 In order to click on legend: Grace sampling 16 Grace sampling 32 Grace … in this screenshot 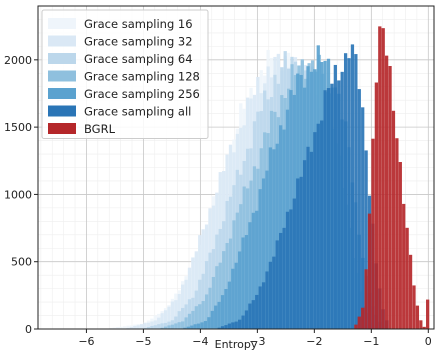, I will do `click(125, 74)`.